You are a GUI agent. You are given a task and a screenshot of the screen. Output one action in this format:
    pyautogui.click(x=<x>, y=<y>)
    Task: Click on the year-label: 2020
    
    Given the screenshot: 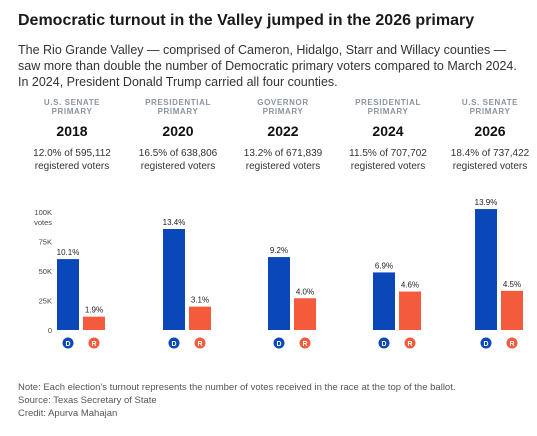 What is the action you would take?
    pyautogui.click(x=178, y=131)
    